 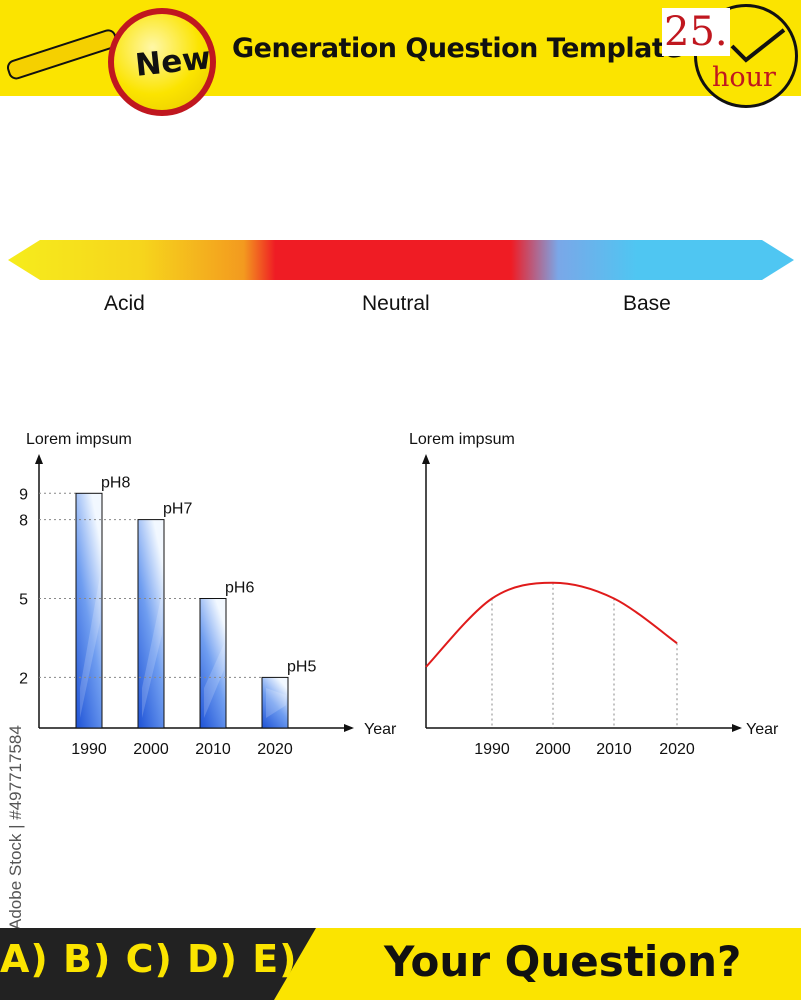 I want to click on answer-options: A) B) C) D) E), so click(x=149, y=959).